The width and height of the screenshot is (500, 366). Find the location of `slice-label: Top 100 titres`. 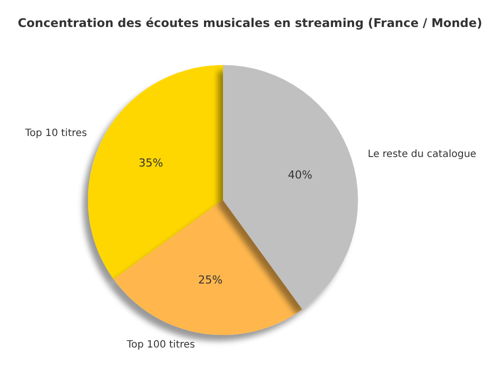

slice-label: Top 100 titres is located at coordinates (161, 345).